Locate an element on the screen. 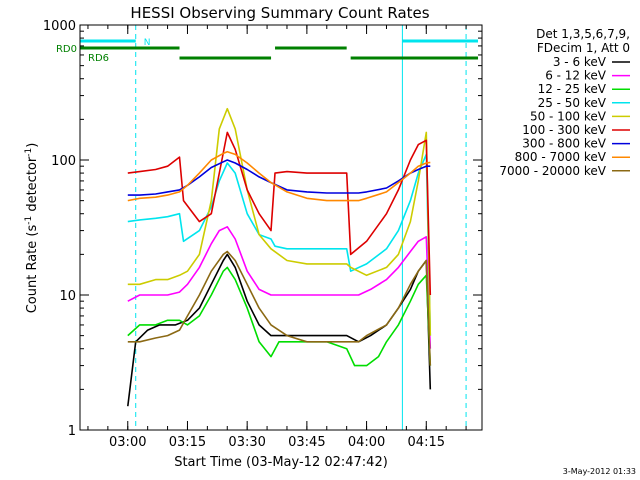 This screenshot has height=480, width=640. x-tick-label: 03:30 is located at coordinates (246, 442).